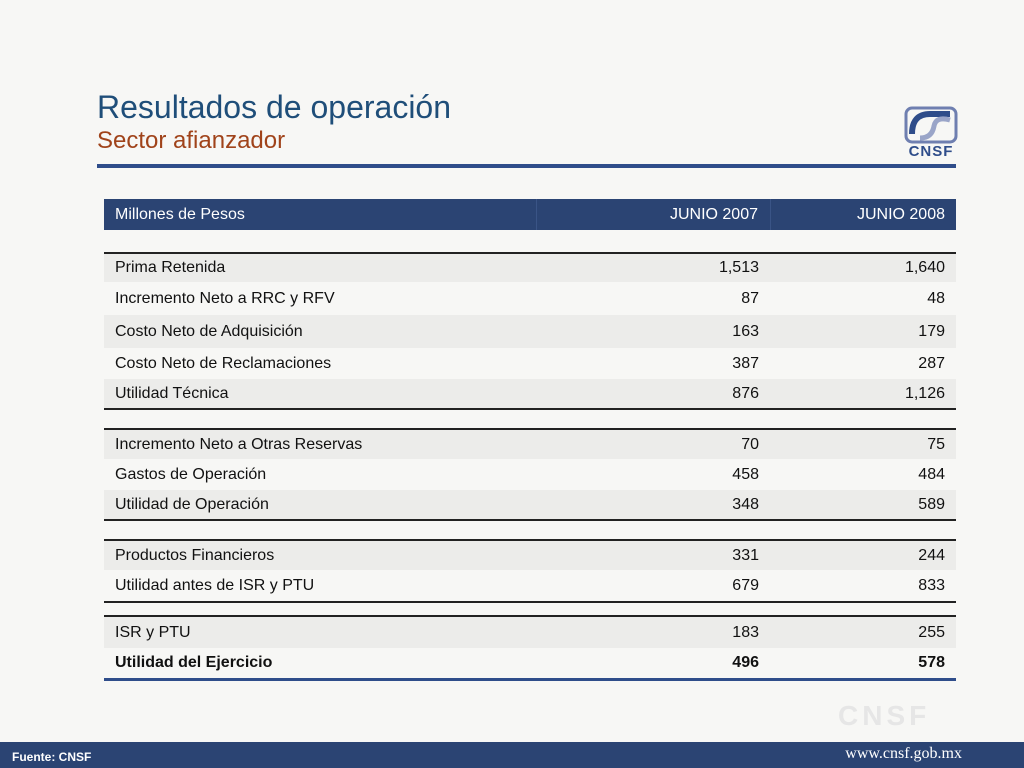 This screenshot has width=1024, height=768. What do you see at coordinates (924, 267) in the screenshot?
I see `value-2008: 1,640` at bounding box center [924, 267].